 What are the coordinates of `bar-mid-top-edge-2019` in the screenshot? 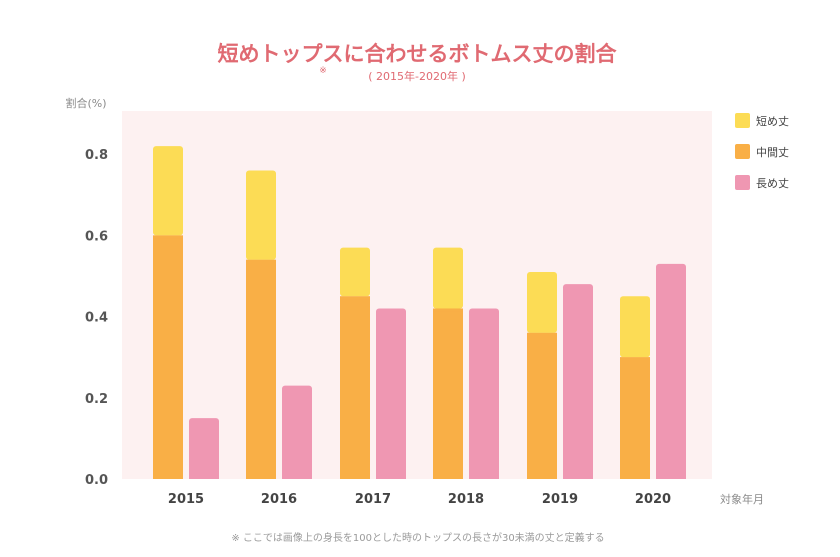 It's located at (542, 334).